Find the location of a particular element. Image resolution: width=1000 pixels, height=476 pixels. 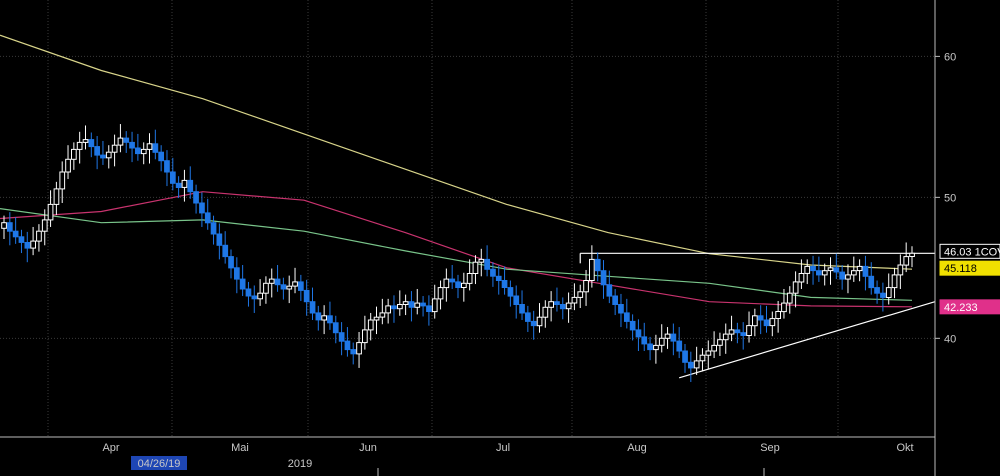

price-label-text: 46.03 1COV is located at coordinates (972, 252).